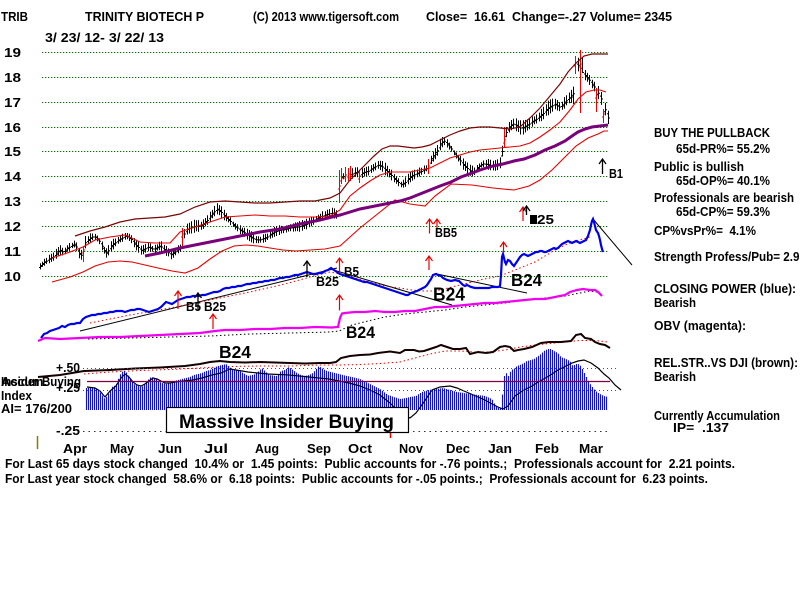 The image size is (800, 600). Describe the element at coordinates (12, 77) in the screenshot. I see `svg-text: 18` at that location.